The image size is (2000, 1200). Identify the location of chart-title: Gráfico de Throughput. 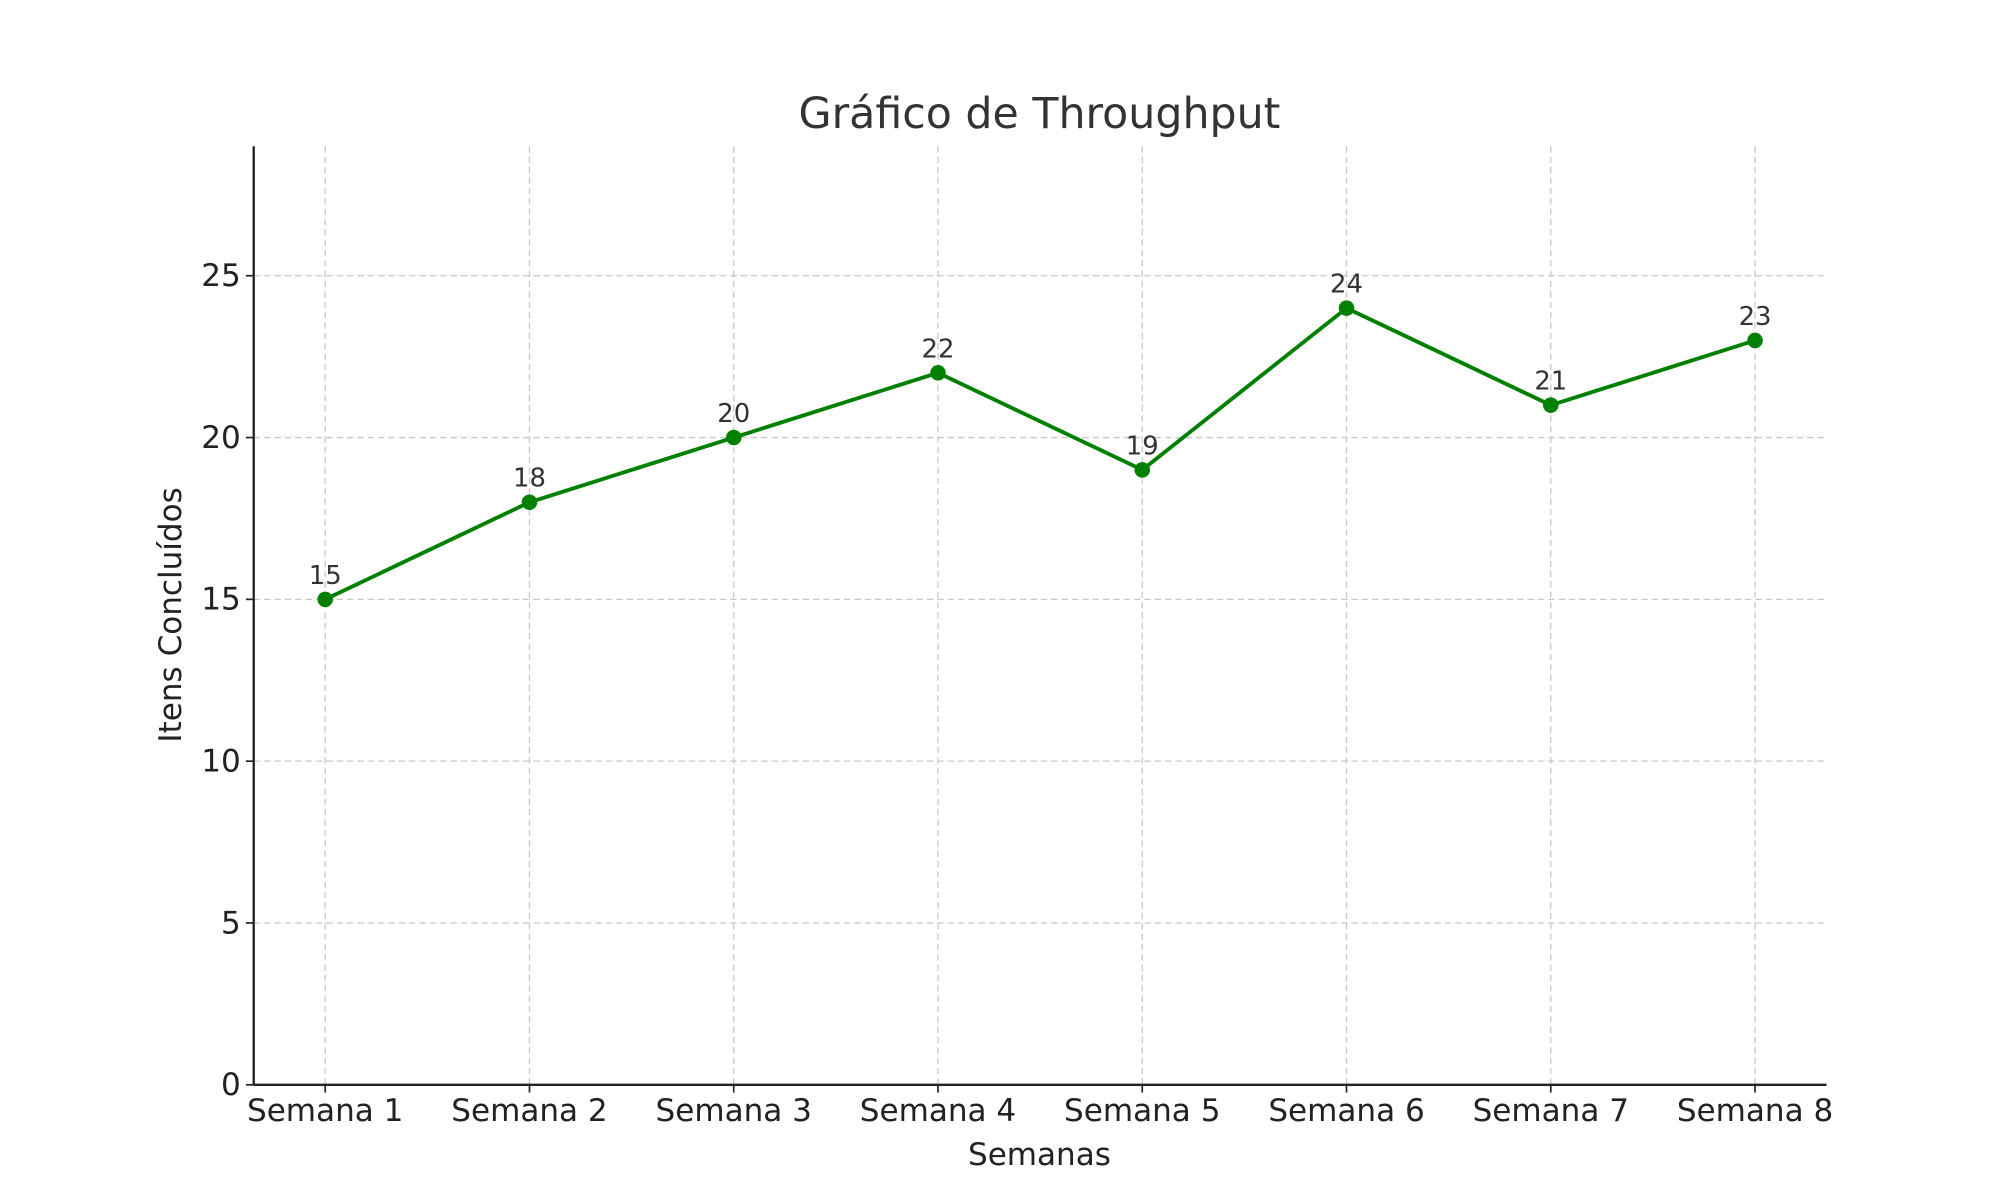
(1040, 114).